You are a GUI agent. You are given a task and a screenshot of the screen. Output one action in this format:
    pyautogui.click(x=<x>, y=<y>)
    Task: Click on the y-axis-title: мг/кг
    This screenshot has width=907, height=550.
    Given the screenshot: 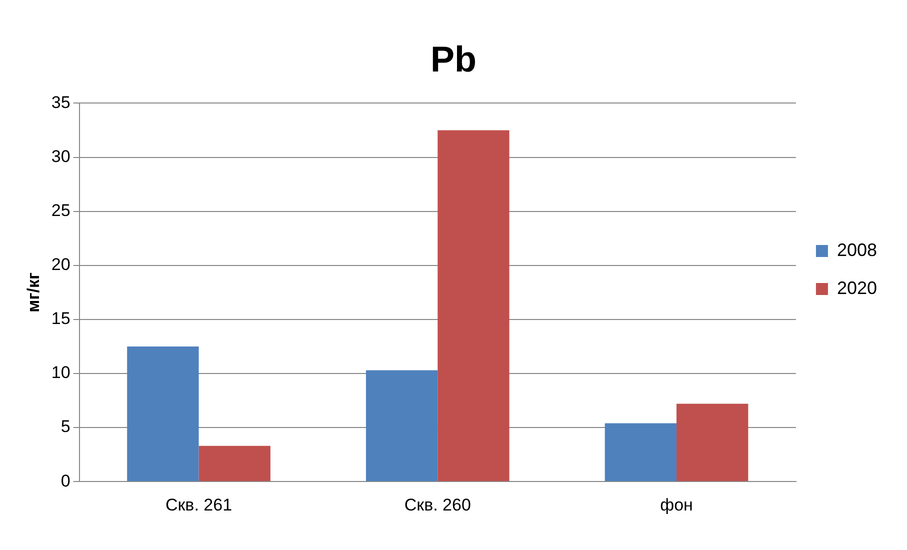 What is the action you would take?
    pyautogui.click(x=33, y=292)
    